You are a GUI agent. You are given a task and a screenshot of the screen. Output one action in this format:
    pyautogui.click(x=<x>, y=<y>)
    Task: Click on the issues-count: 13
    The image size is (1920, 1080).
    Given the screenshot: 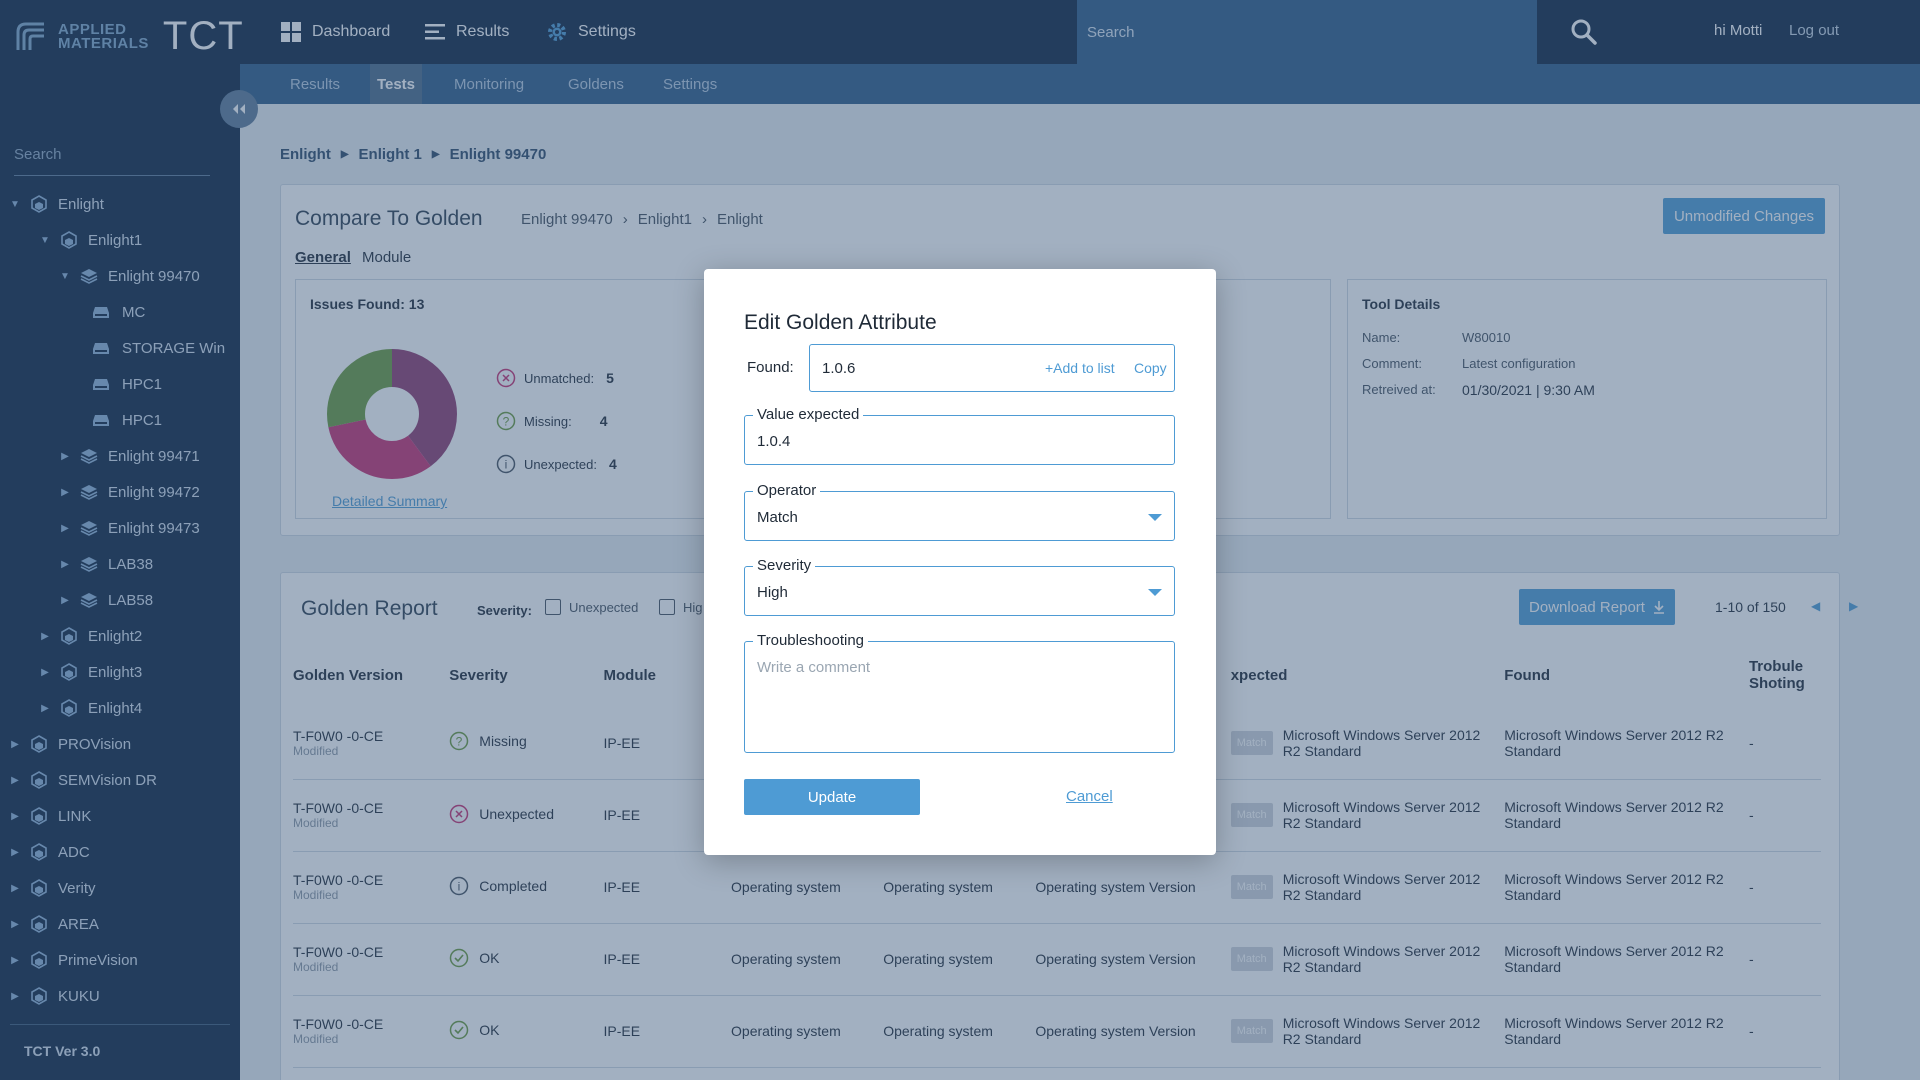 What is the action you would take?
    pyautogui.click(x=416, y=304)
    